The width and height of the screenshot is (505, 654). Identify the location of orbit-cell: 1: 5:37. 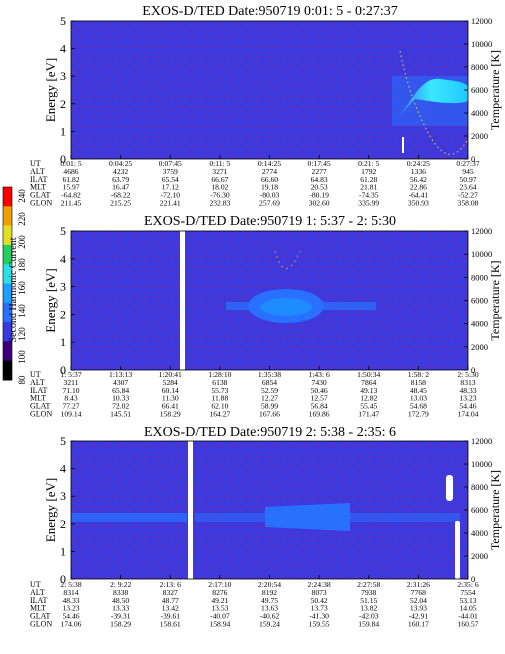
(71, 374).